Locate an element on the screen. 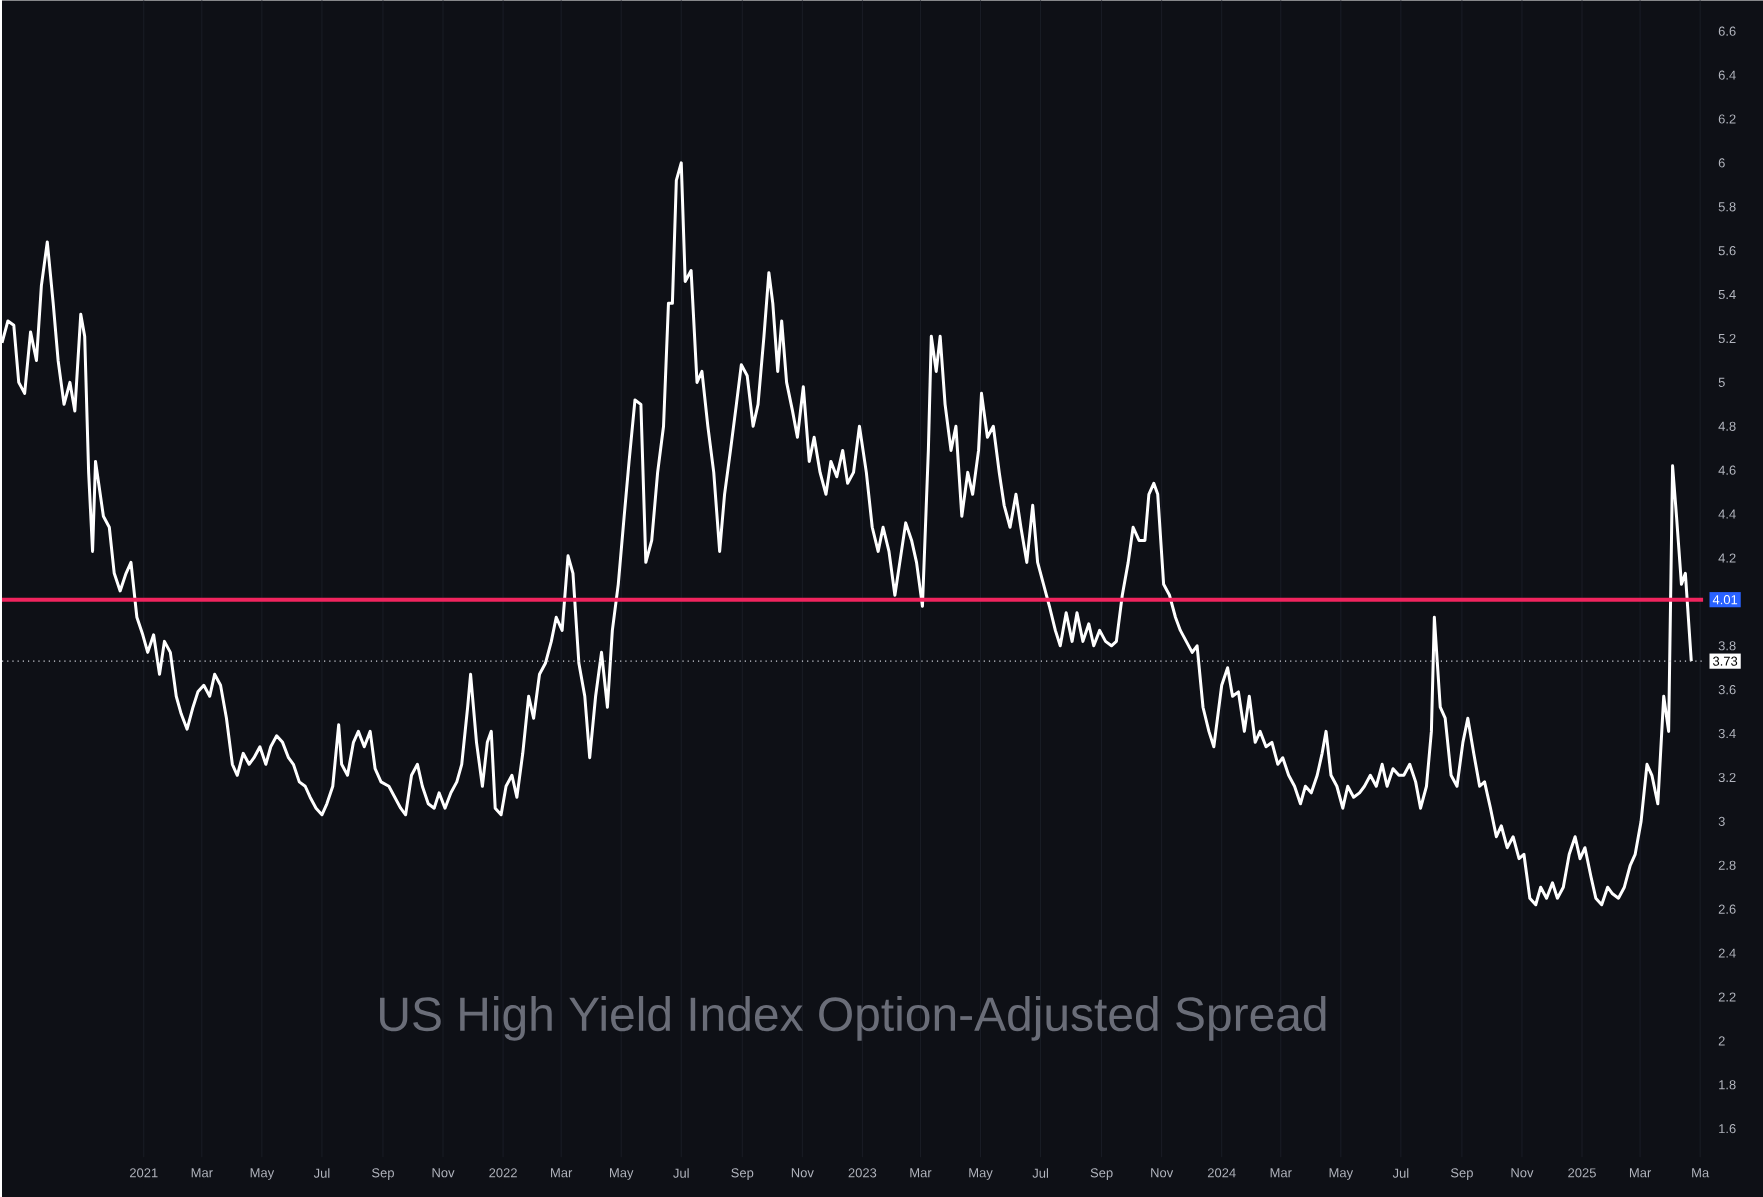 This screenshot has height=1197, width=1763. x-tick-label: 2025 is located at coordinates (1582, 1173).